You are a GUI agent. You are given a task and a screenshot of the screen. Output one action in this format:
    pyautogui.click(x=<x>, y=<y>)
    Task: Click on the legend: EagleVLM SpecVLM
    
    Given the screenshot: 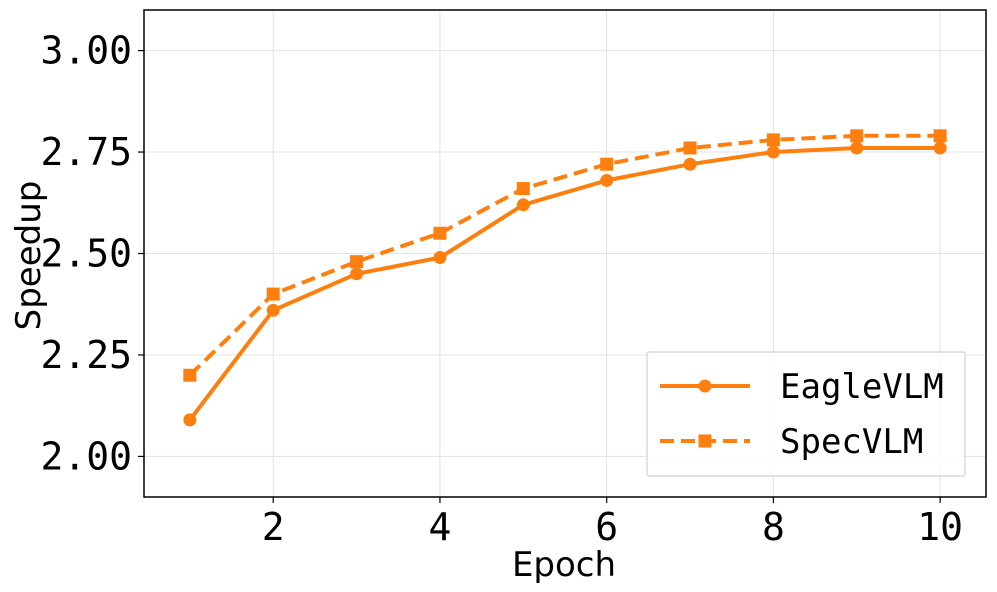 What is the action you would take?
    pyautogui.click(x=806, y=414)
    